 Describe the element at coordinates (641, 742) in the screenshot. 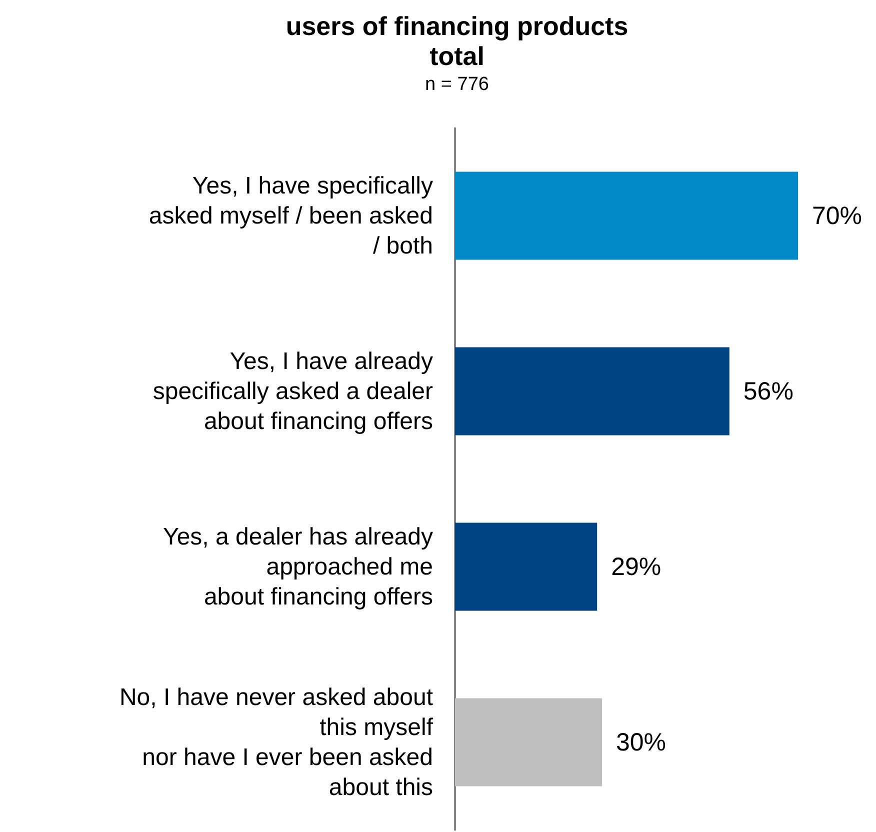

I see `data-label: 30%` at that location.